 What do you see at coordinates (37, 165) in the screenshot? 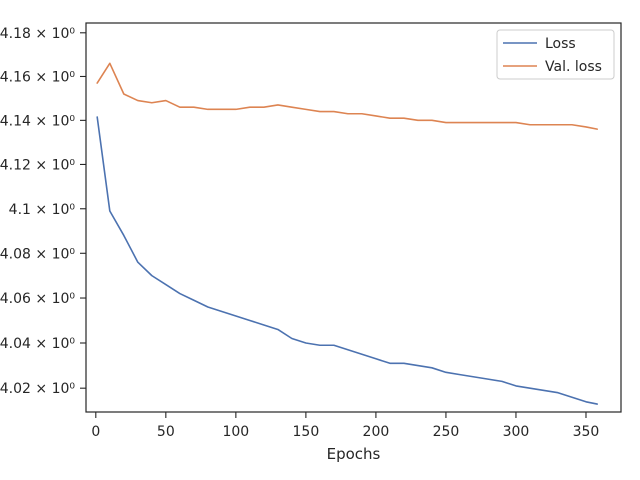
I see `y-tick-label: 4.12 × 10⁰` at bounding box center [37, 165].